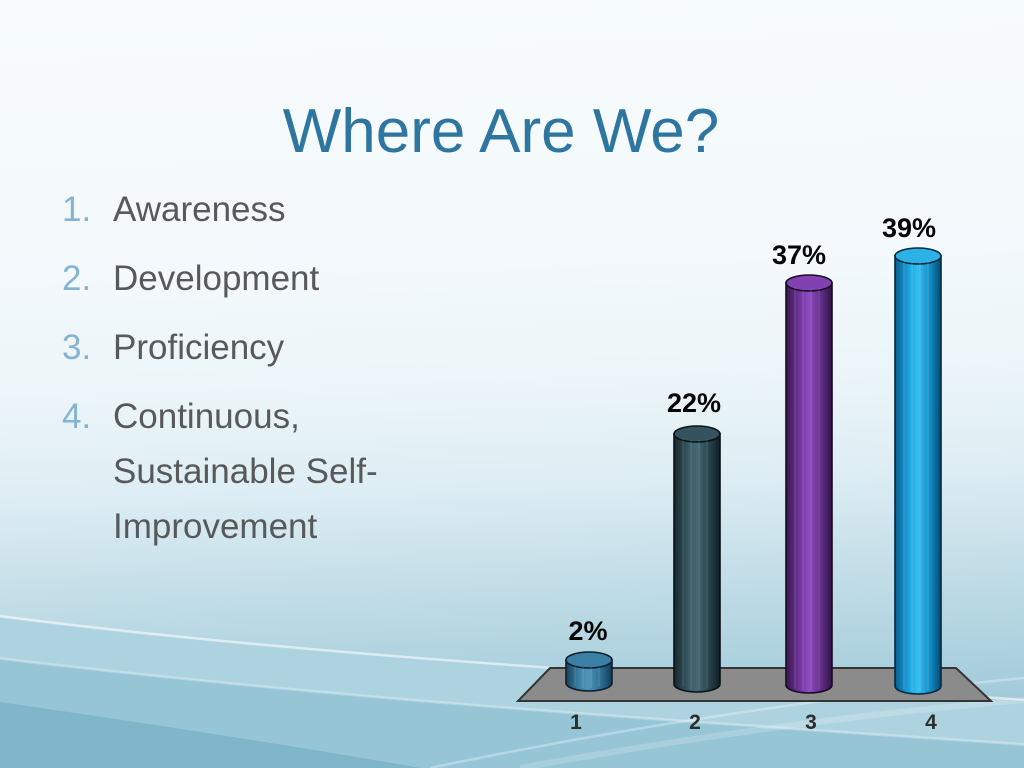  I want to click on bar-value-label-1: 2%, so click(587, 631).